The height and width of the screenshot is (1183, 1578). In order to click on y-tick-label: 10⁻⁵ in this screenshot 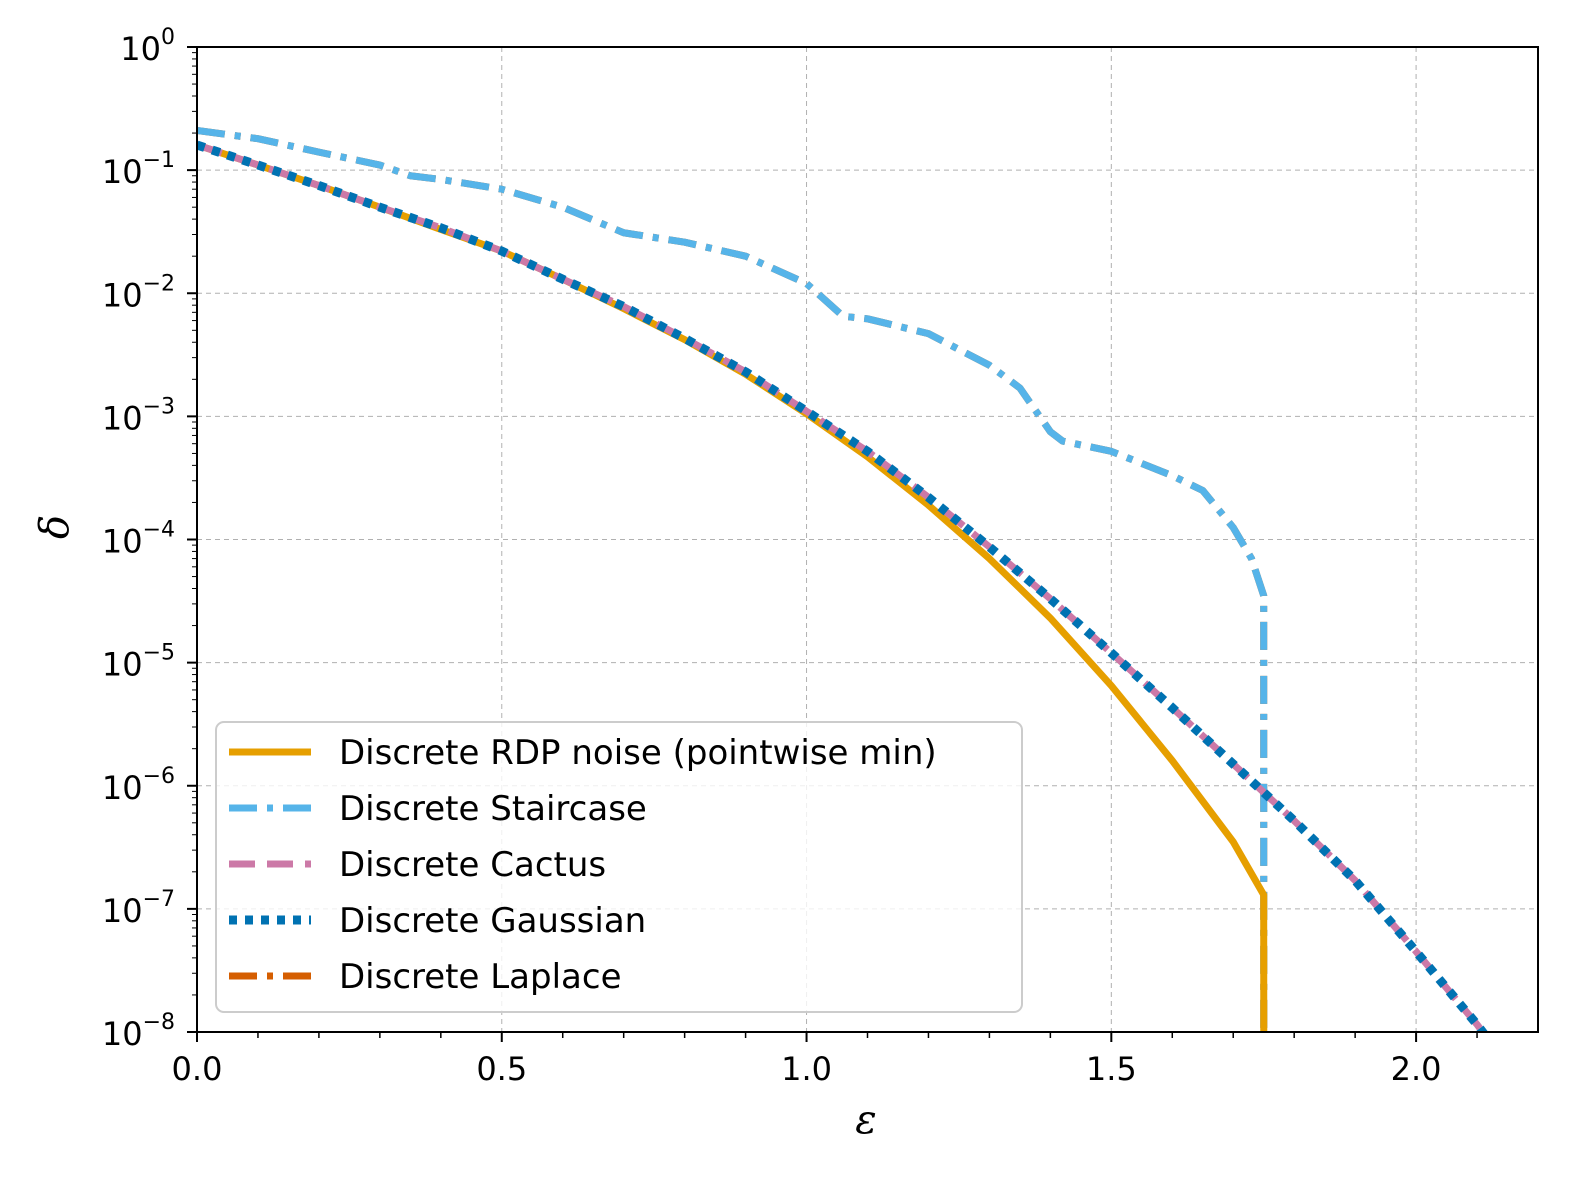, I will do `click(138, 662)`.